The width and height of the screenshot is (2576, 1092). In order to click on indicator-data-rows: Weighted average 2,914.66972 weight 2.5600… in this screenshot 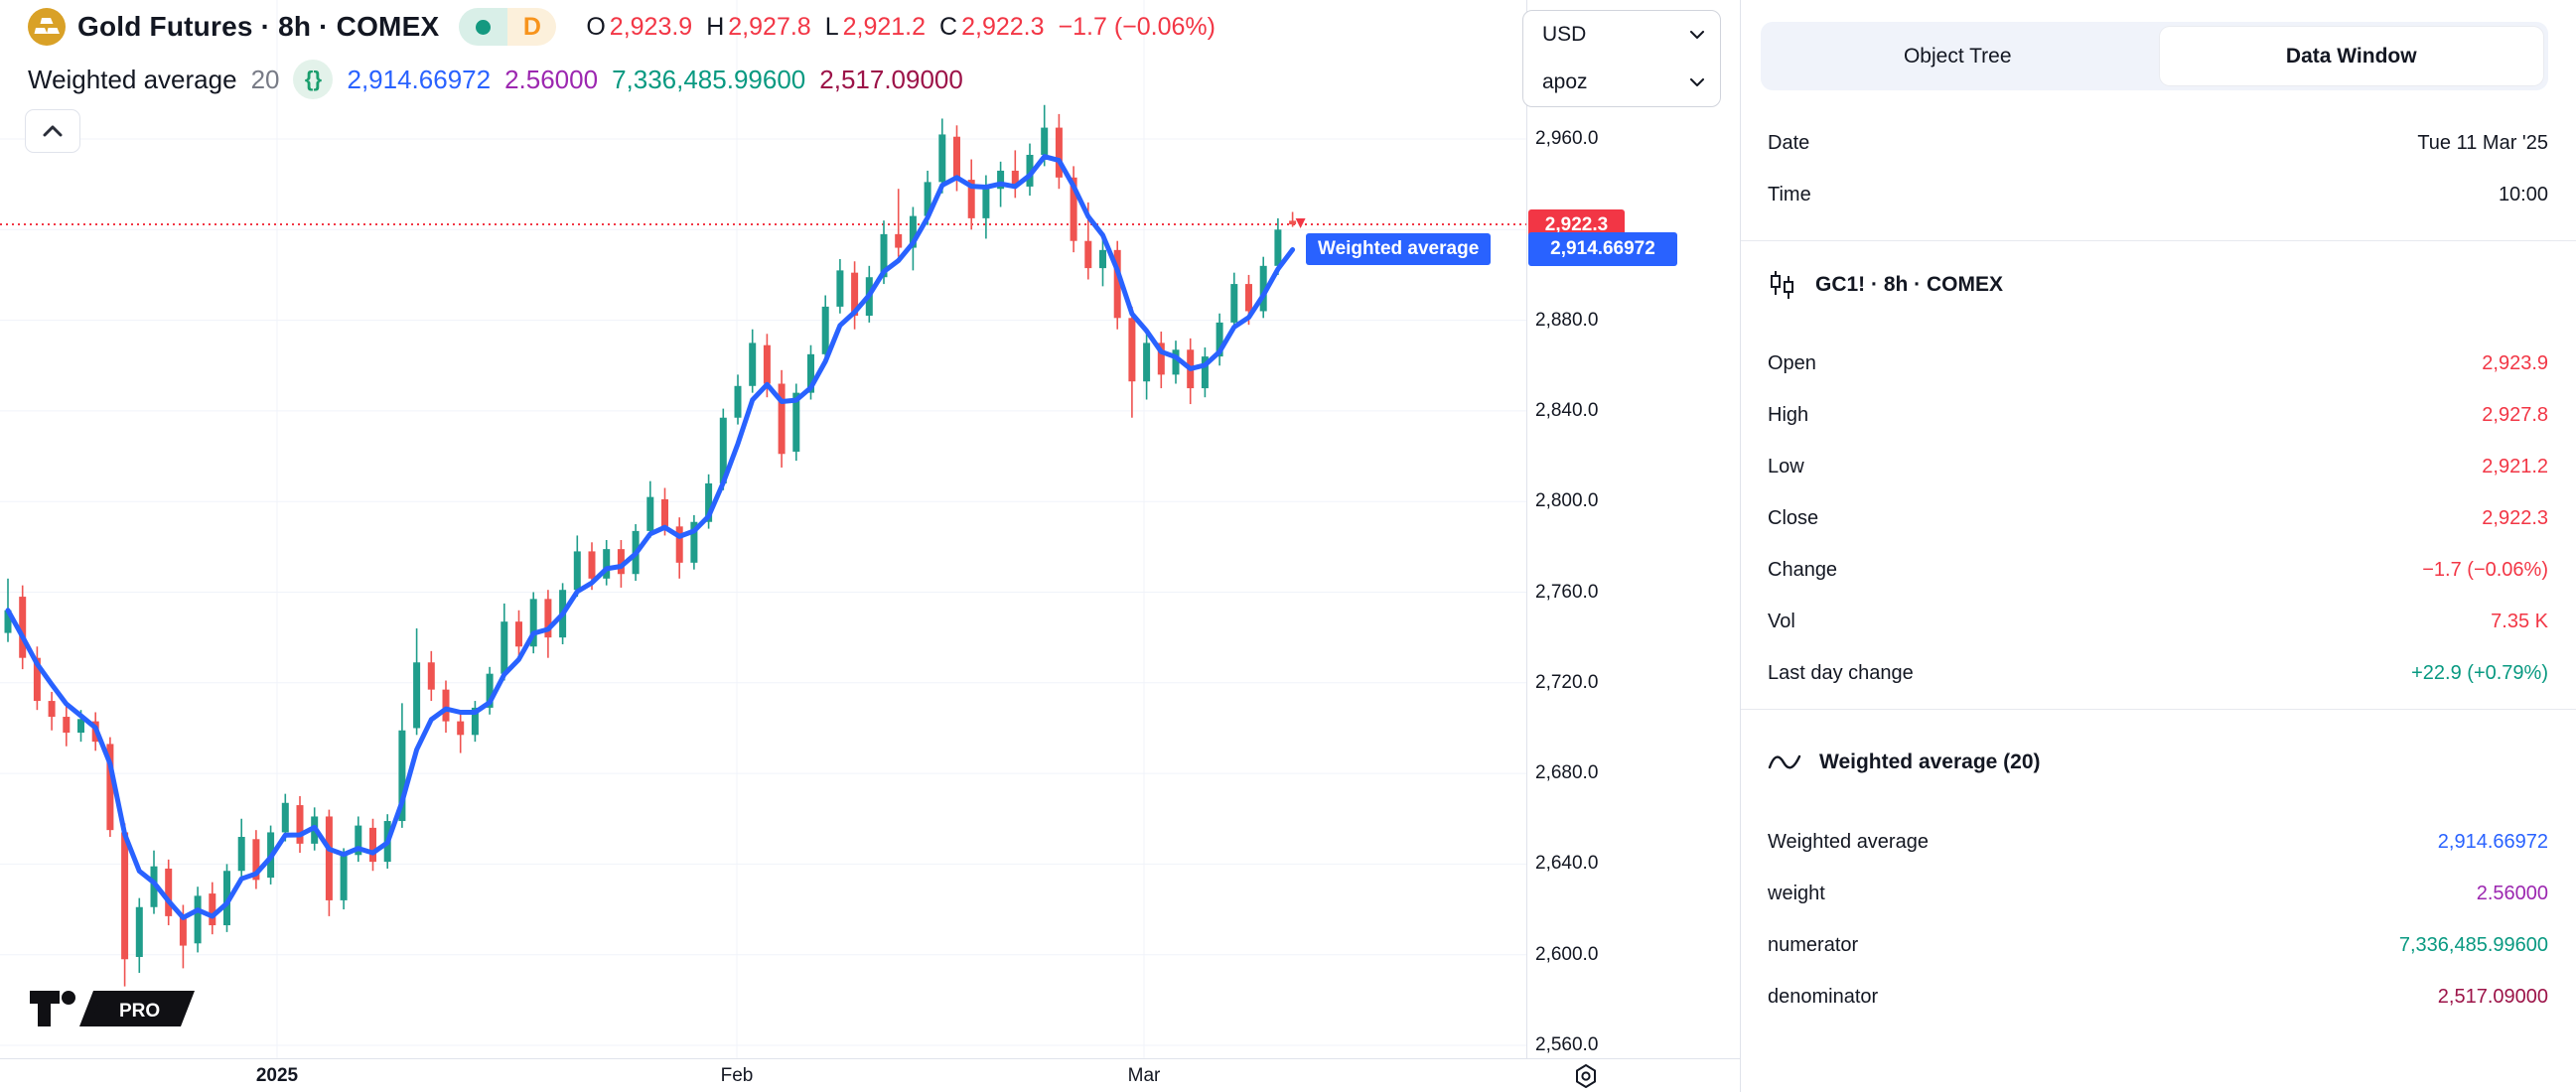, I will do `click(2159, 919)`.